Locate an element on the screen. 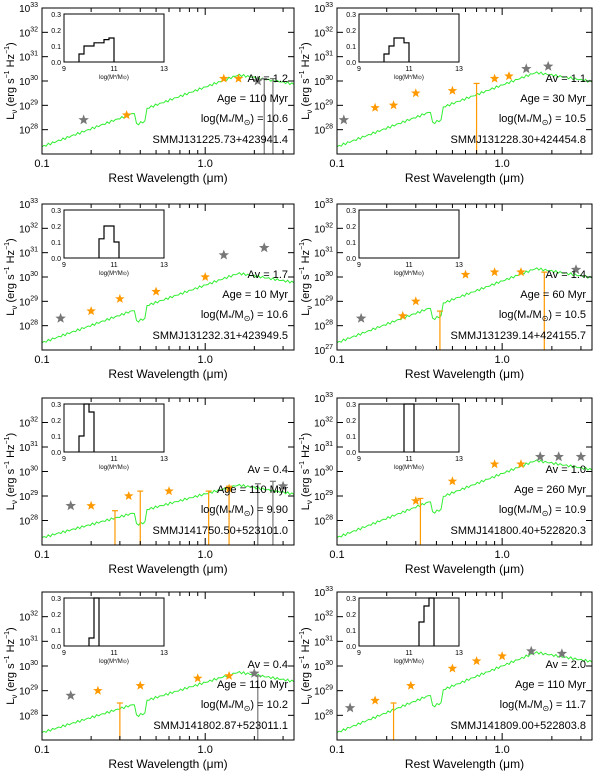 The height and width of the screenshot is (775, 599). y-tick-label: 1032 is located at coordinates (28, 32).